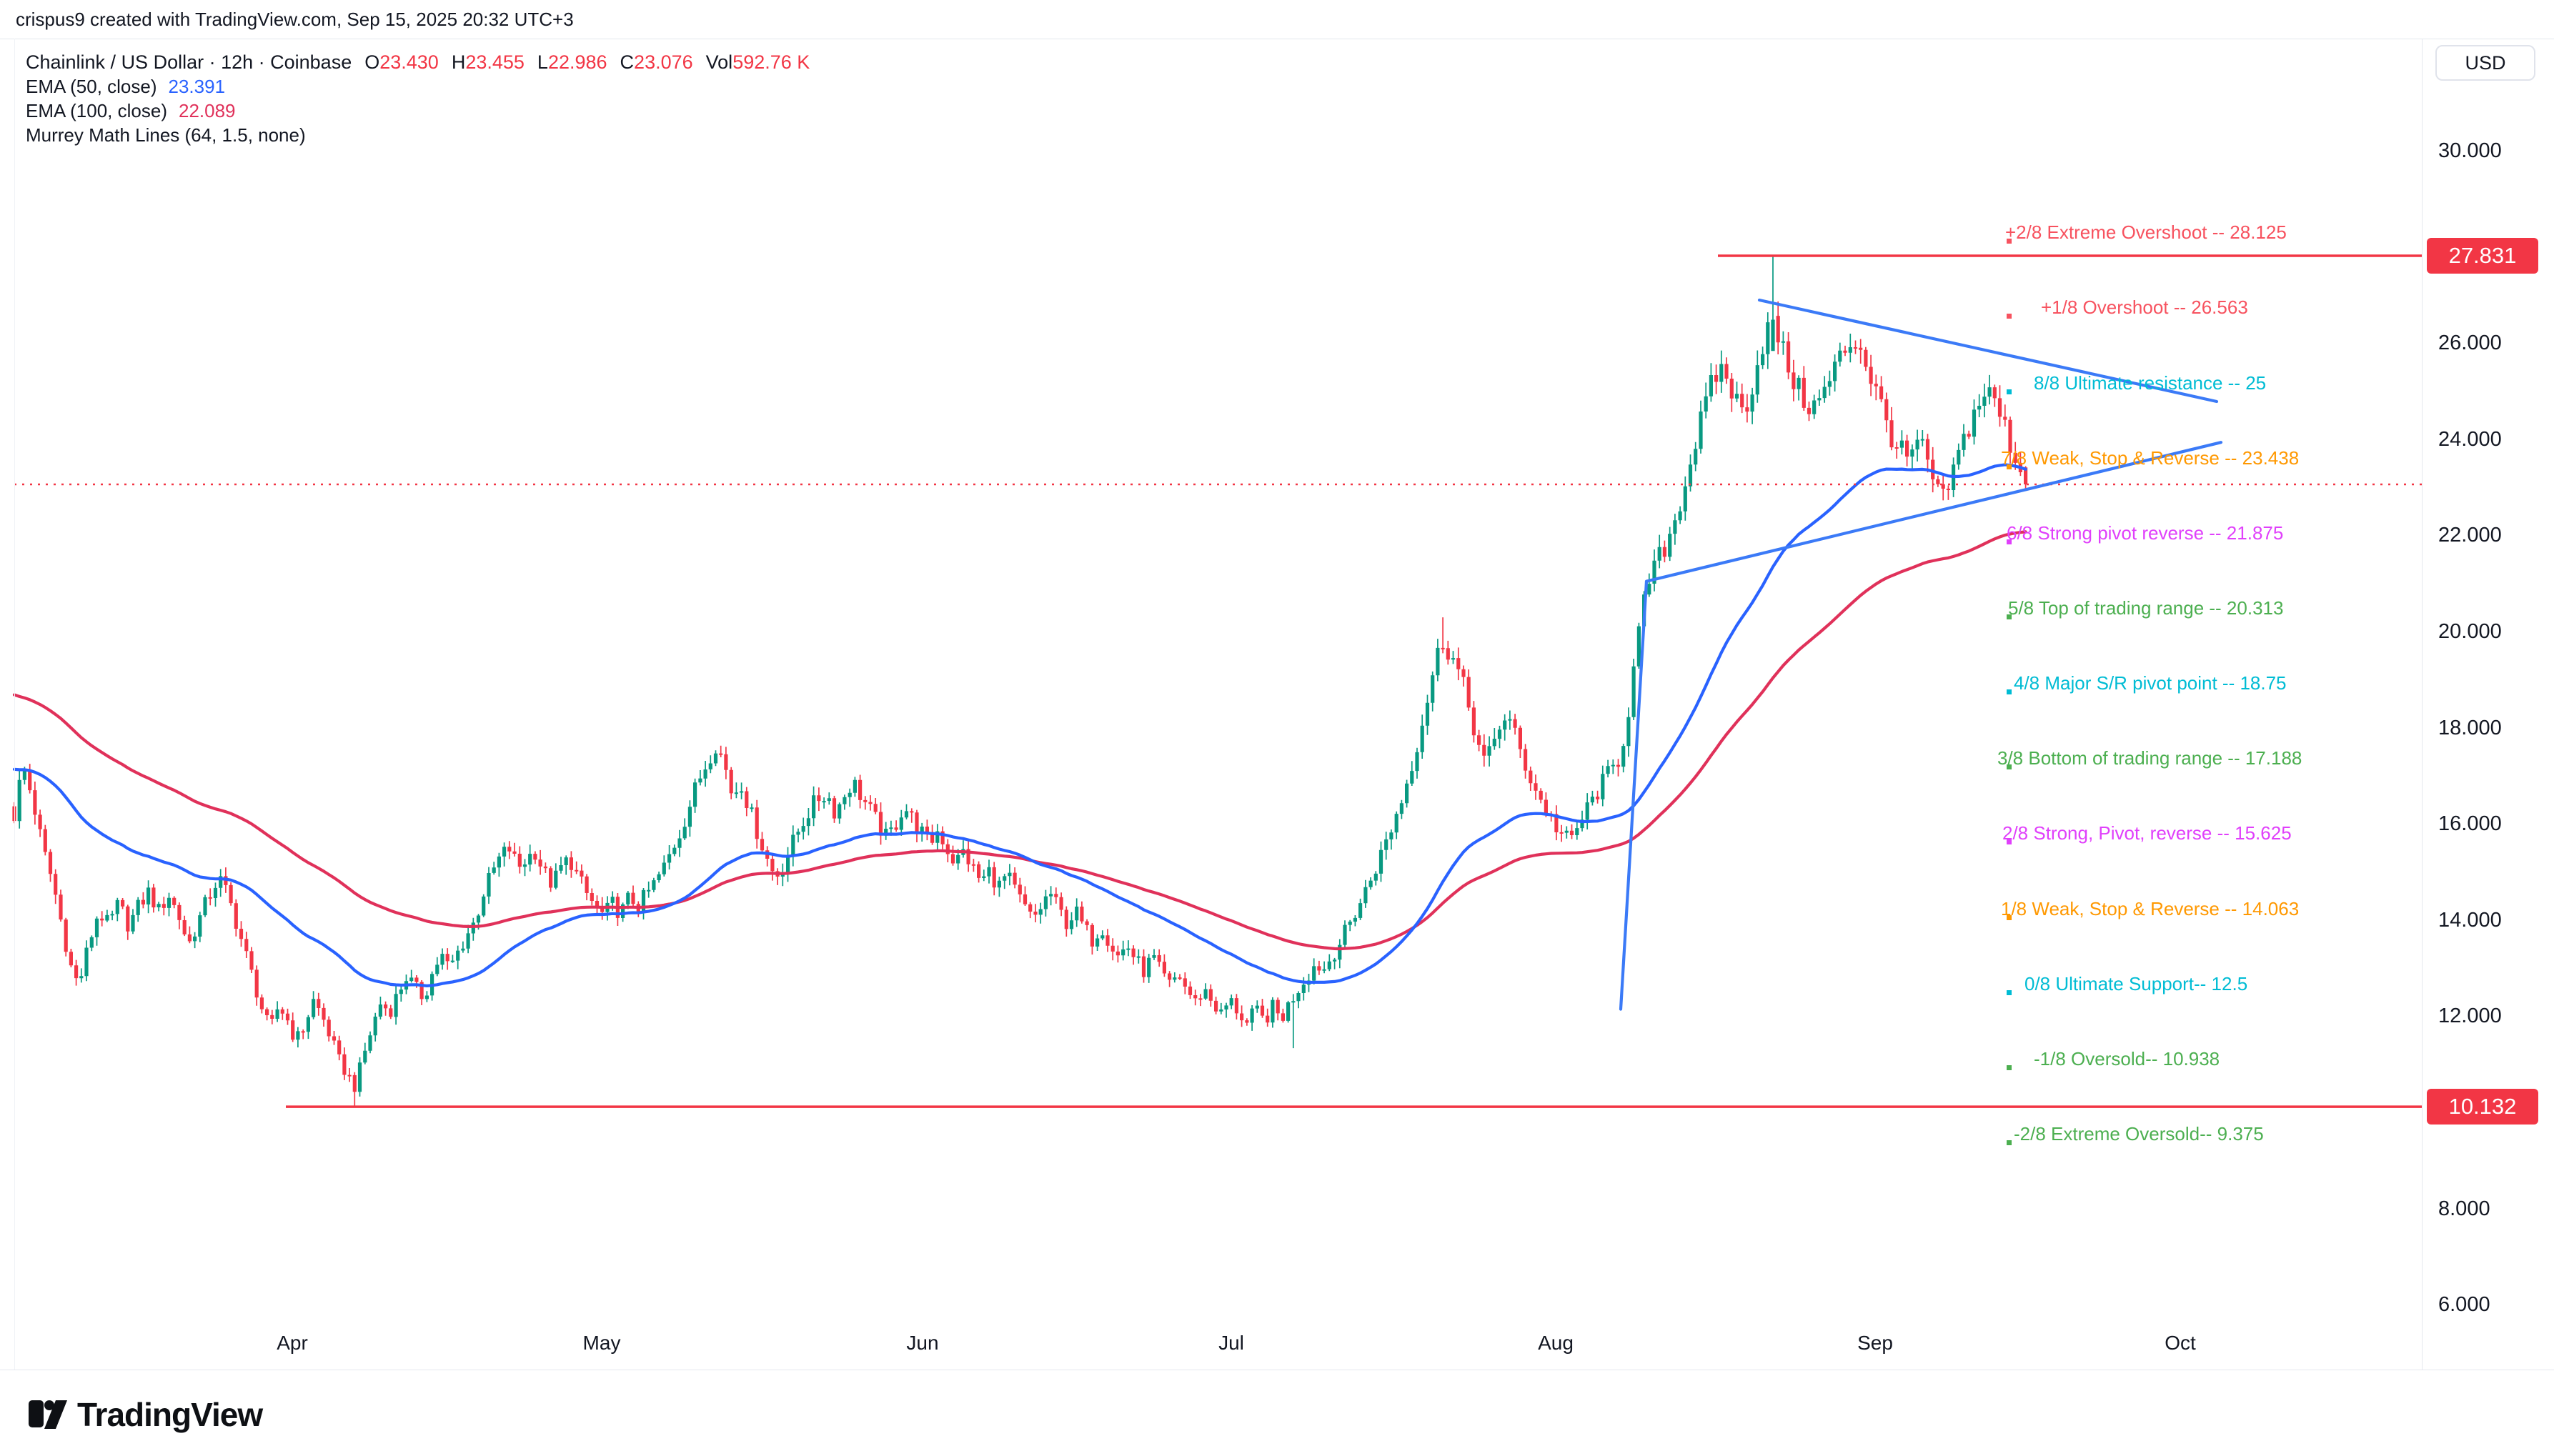 The image size is (2554, 1456). I want to click on time-axis, so click(1211, 1348).